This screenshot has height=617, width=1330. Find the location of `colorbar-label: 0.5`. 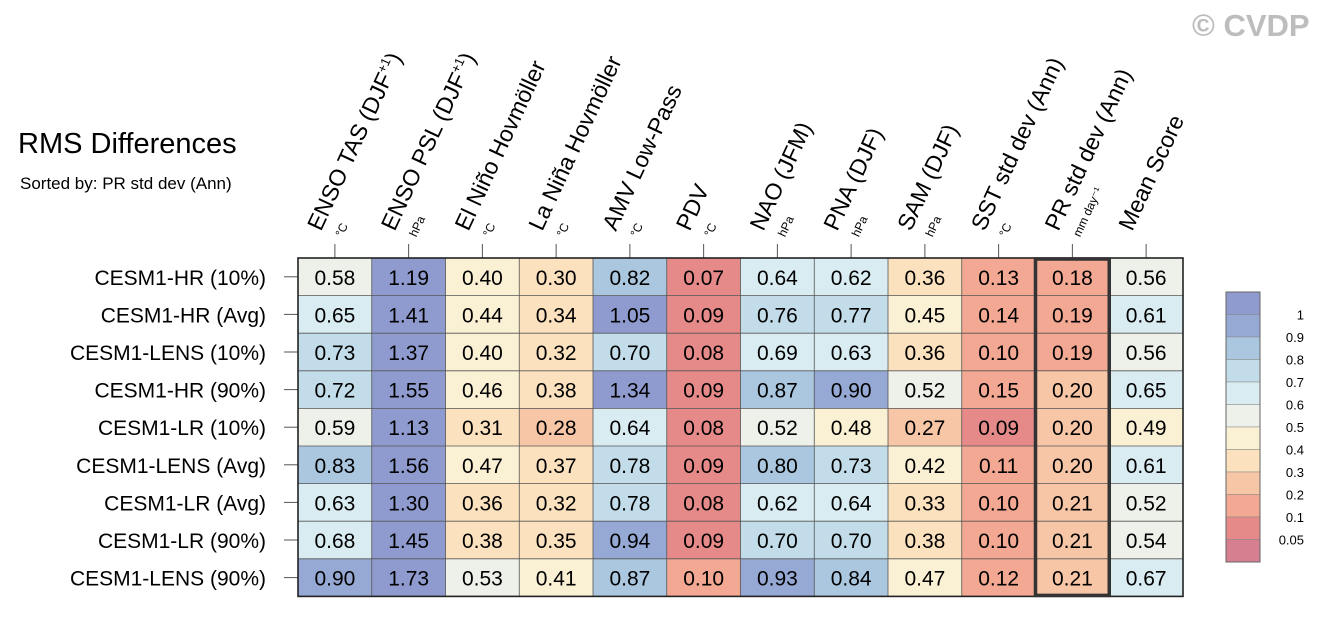

colorbar-label: 0.5 is located at coordinates (1295, 427).